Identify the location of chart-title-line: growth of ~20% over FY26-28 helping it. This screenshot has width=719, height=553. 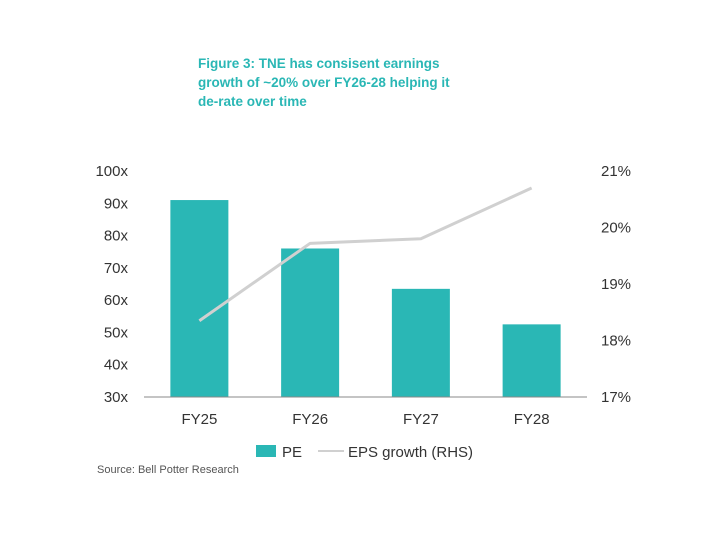
(324, 82).